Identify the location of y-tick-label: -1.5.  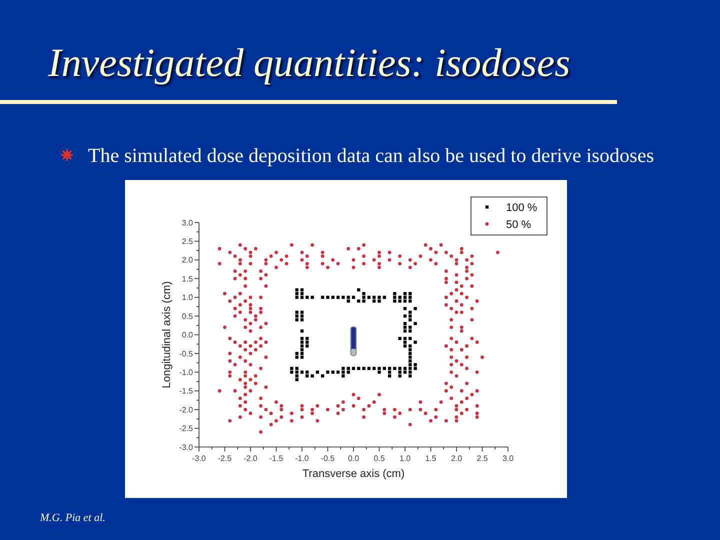
(186, 391).